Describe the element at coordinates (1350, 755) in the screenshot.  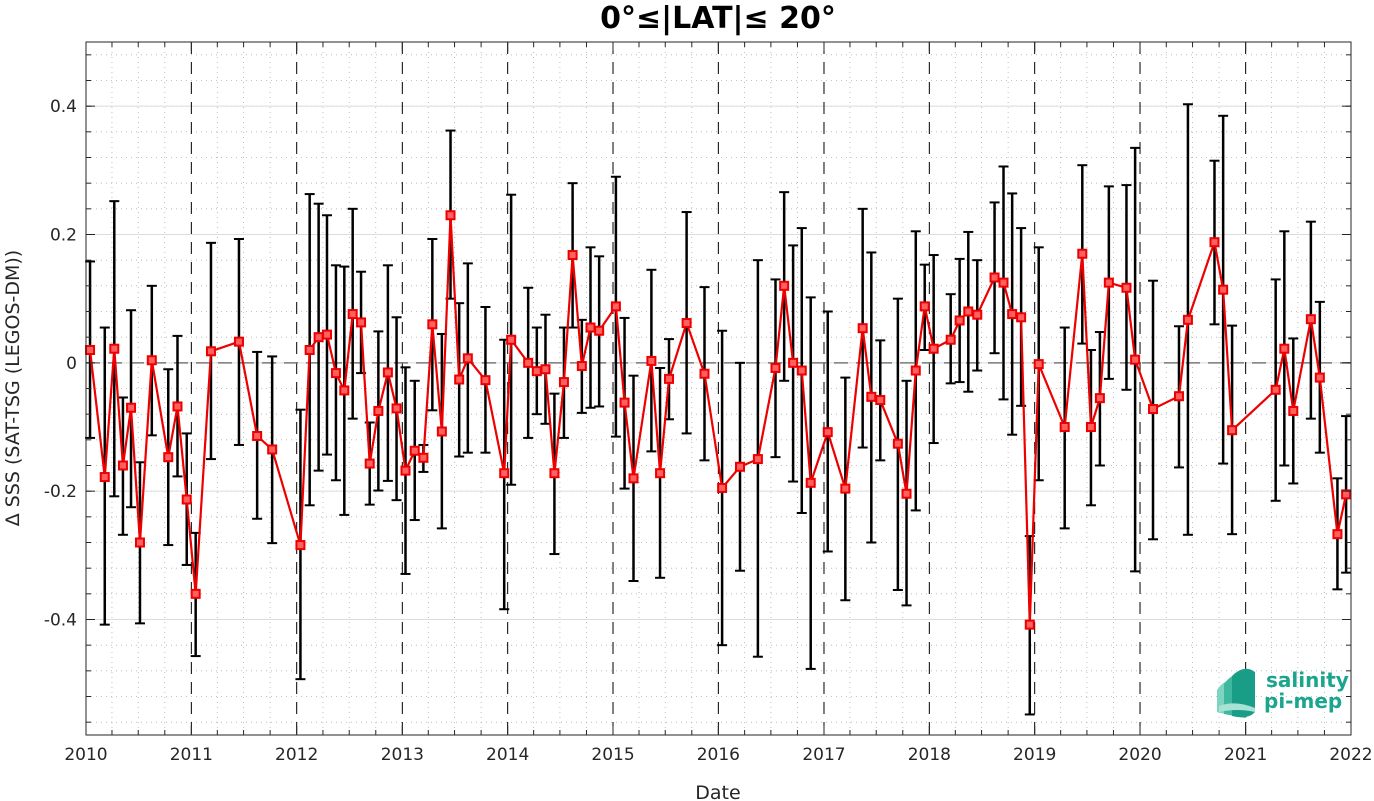
I see `x-tick-label: 2022` at that location.